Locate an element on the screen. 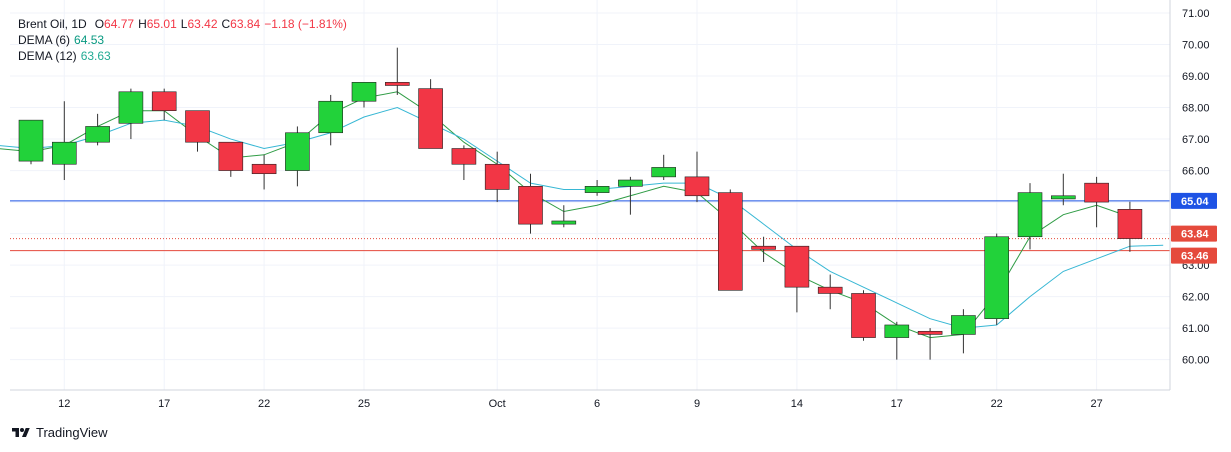 The image size is (1231, 452). close-label: C is located at coordinates (226, 24).